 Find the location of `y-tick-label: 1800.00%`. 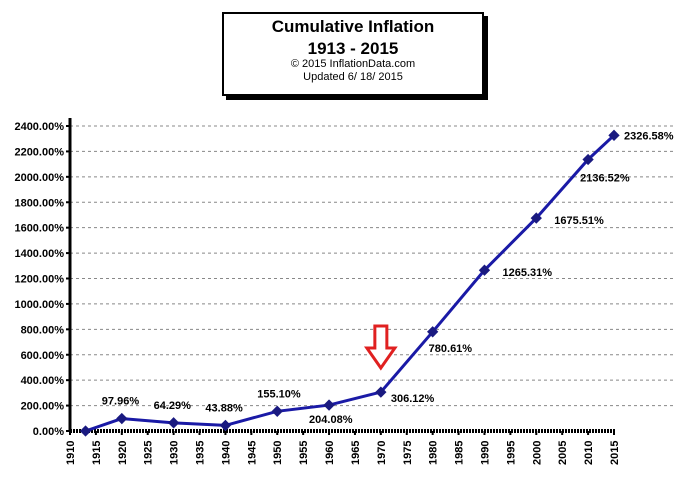

y-tick-label: 1800.00% is located at coordinates (39, 203).